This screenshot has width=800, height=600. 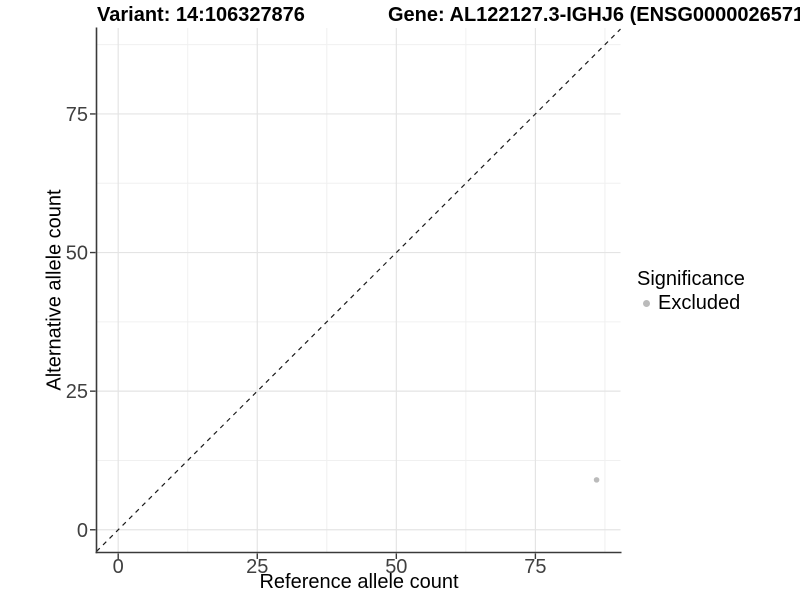 I want to click on data-point, so click(x=596, y=480).